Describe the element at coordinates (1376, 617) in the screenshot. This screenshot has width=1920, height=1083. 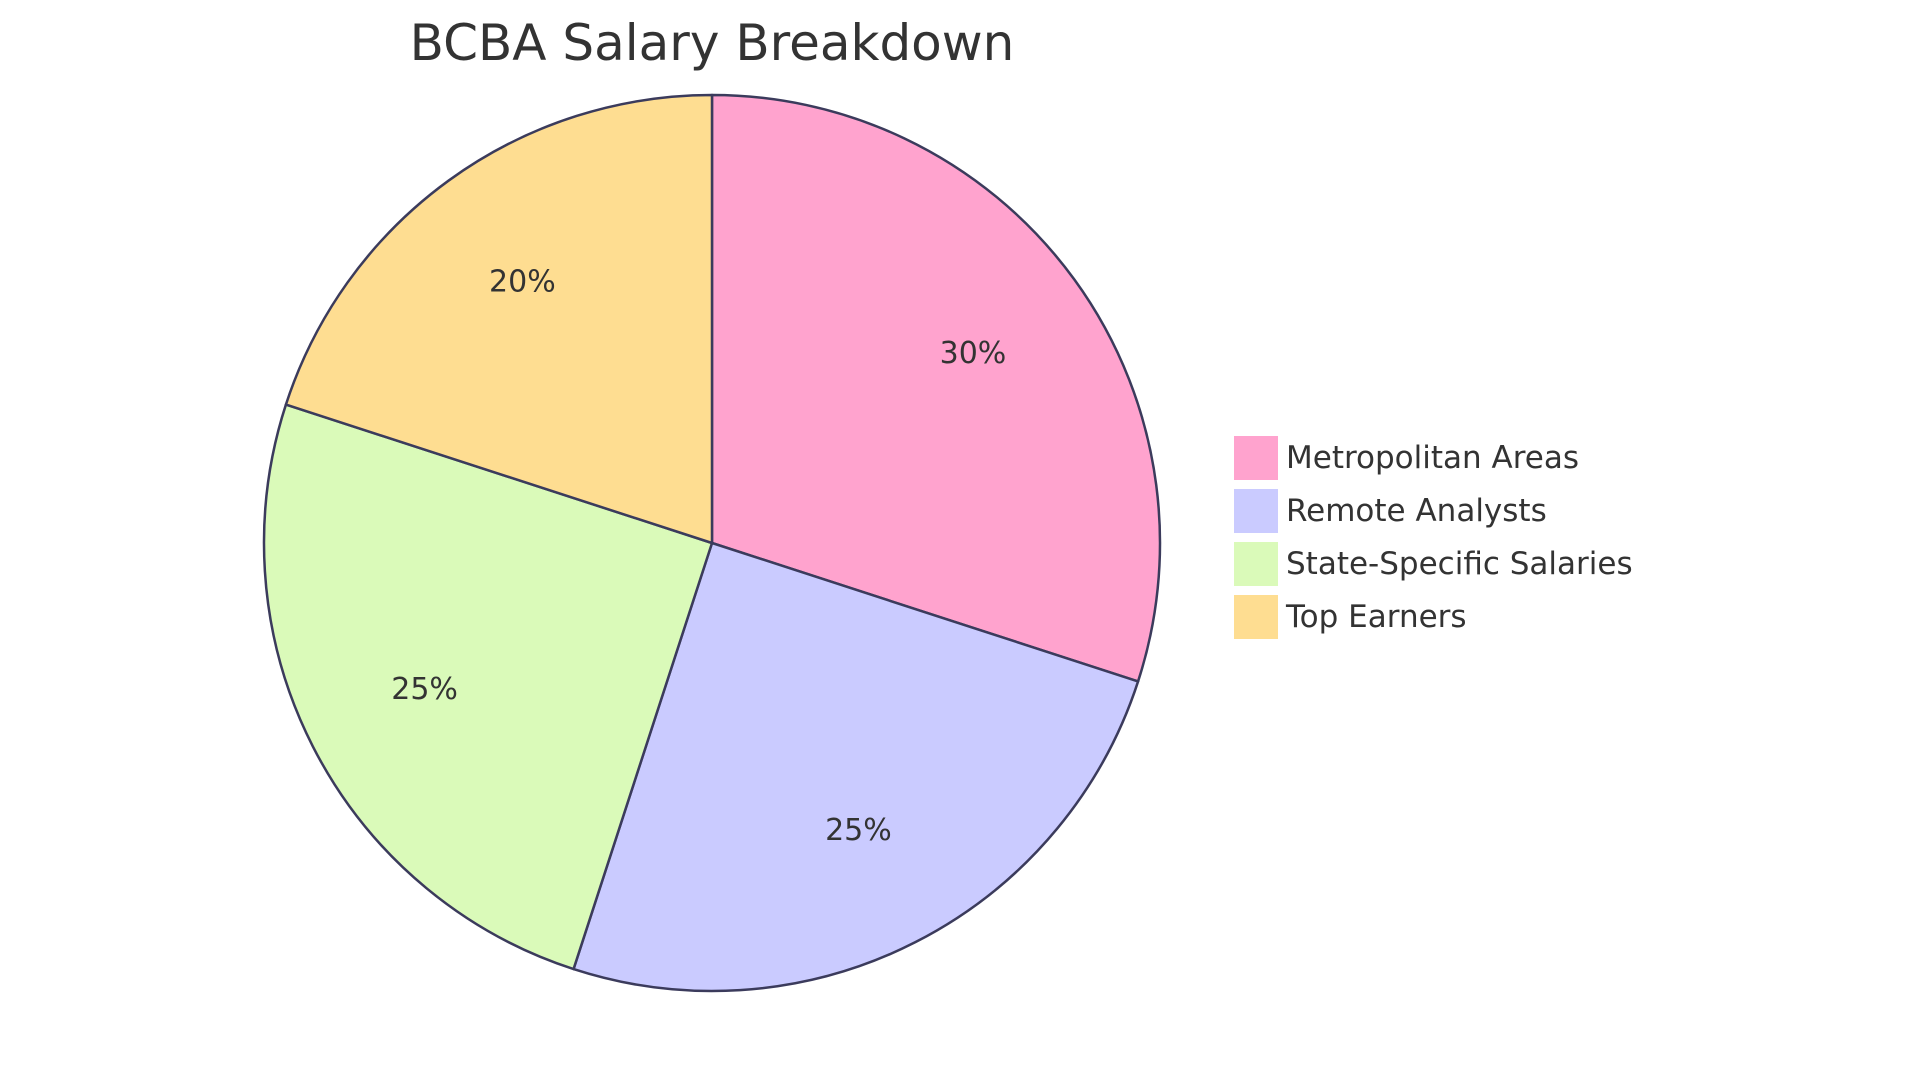
I see `legend-label-top-earners: Top Earners` at that location.